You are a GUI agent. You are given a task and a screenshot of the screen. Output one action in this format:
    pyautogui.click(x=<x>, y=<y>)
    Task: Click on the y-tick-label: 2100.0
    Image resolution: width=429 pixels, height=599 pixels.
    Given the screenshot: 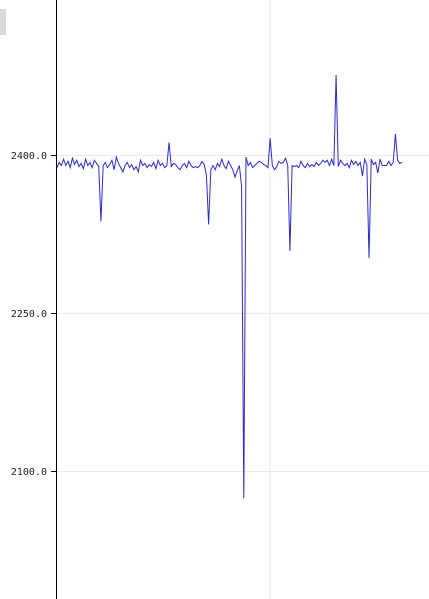 What is the action you would take?
    pyautogui.click(x=29, y=472)
    